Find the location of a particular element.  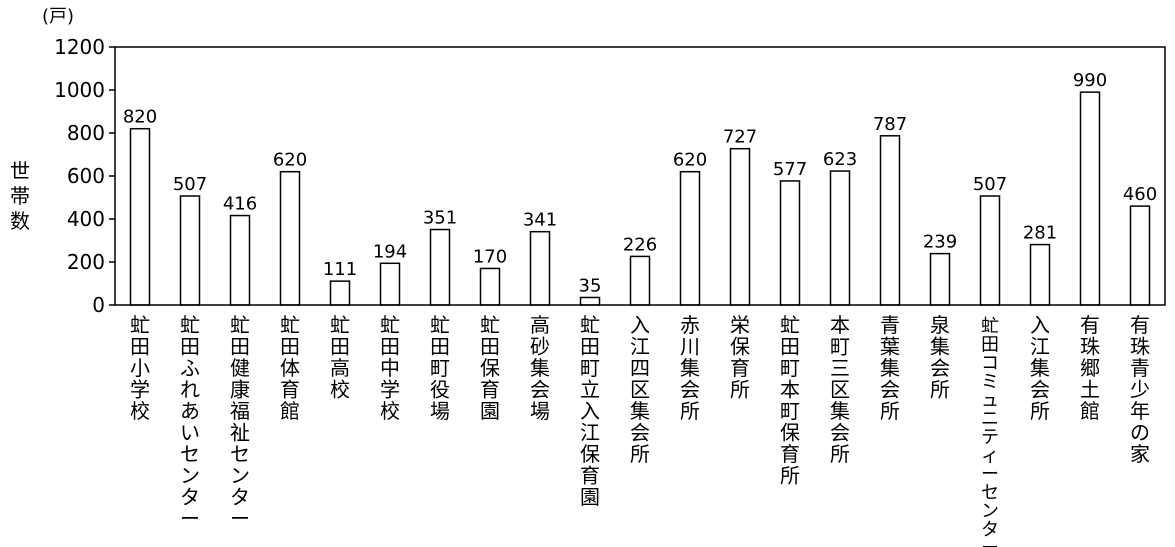

x-category-label-char: 青 is located at coordinates (1140, 368).